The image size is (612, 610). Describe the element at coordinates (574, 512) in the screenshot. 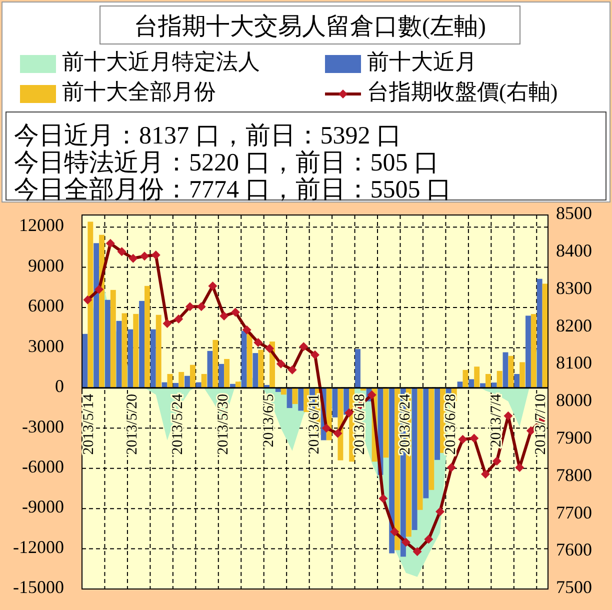

I see `y2-tick-label: 7700` at that location.